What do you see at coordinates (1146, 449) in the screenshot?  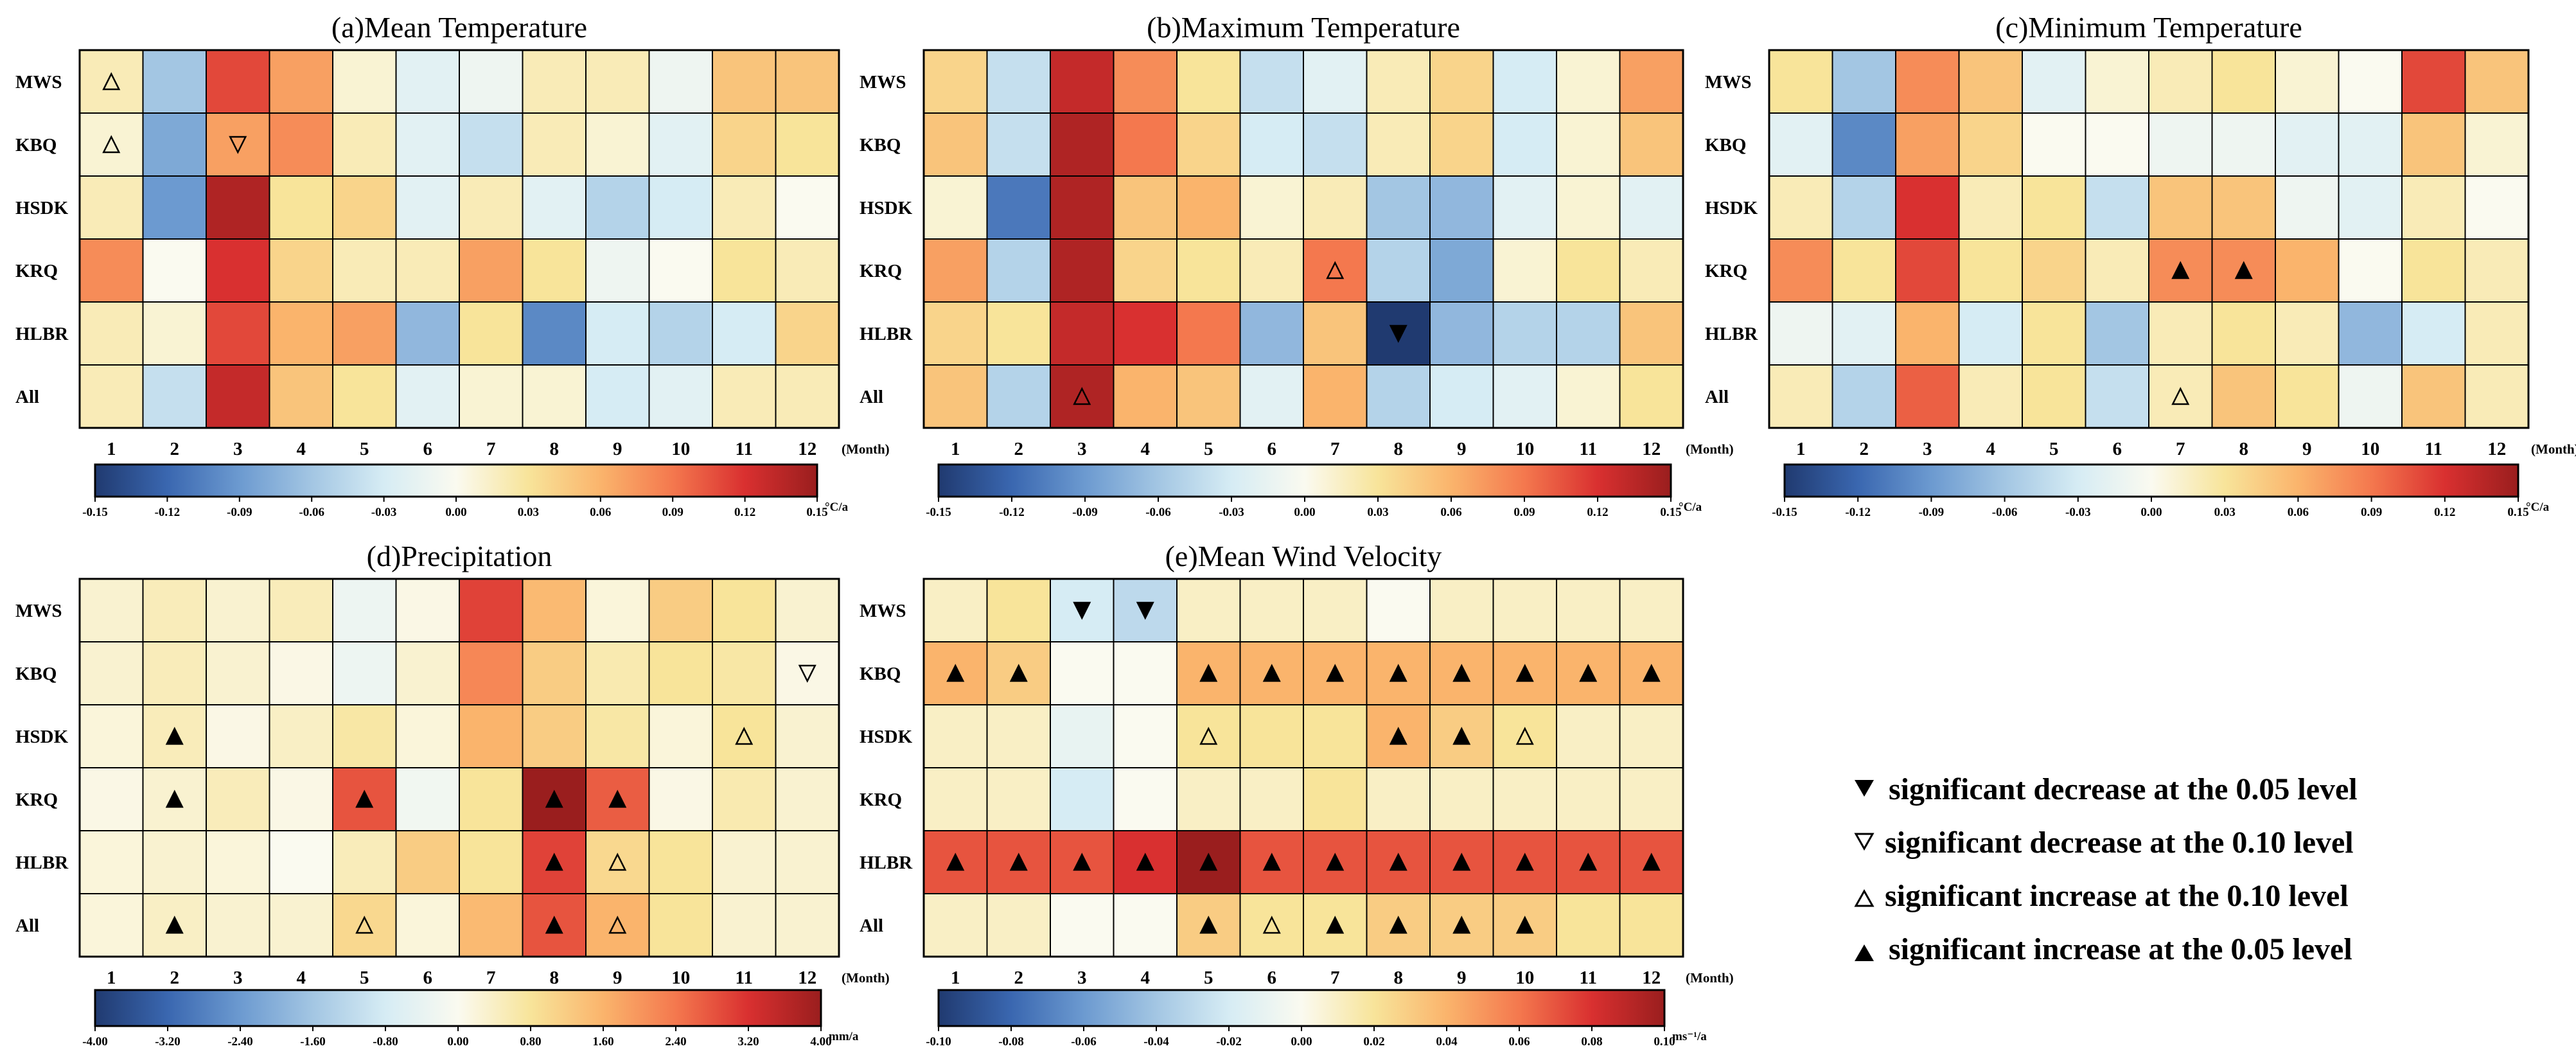 I see `column-label: 4` at bounding box center [1146, 449].